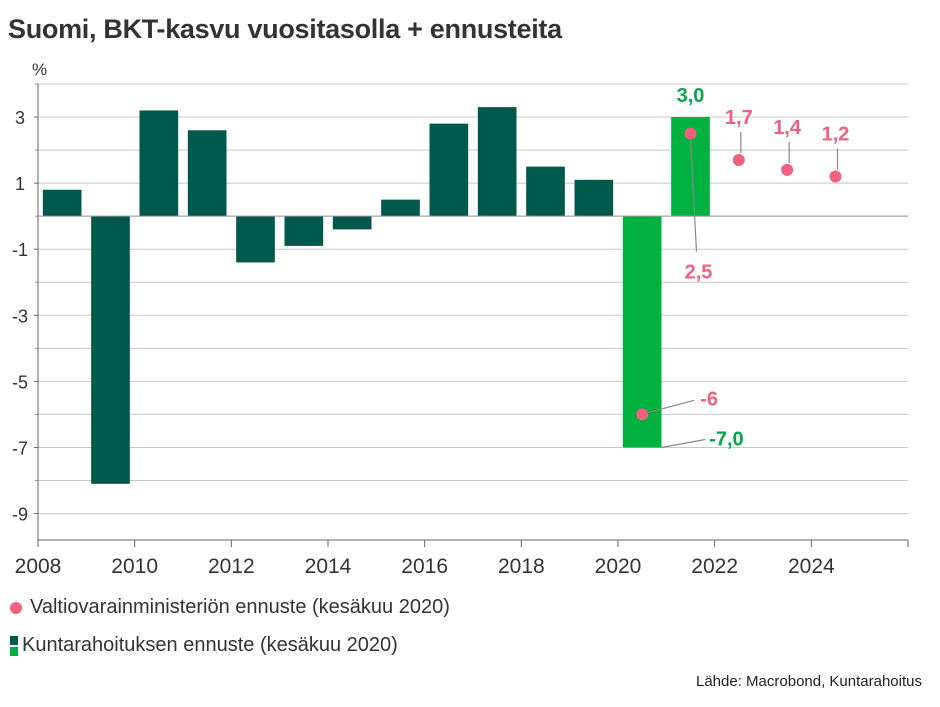  I want to click on x-tick-label: 2020, so click(618, 566).